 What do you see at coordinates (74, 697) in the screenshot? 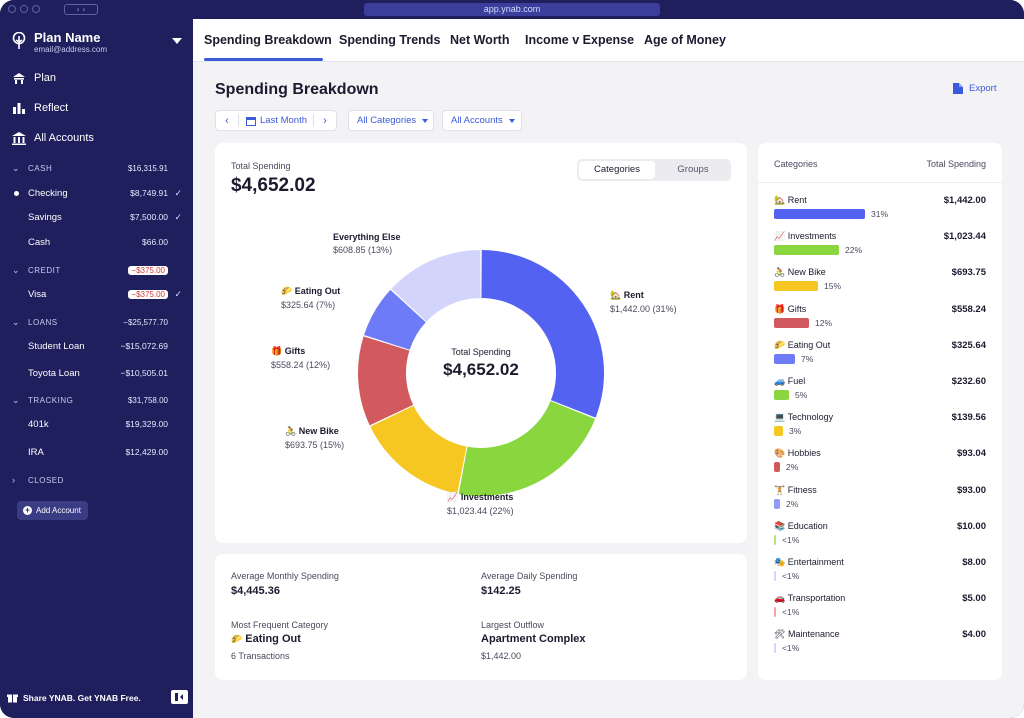
I see `share-ynab-link: Share YNAB. Get YNAB Free.` at bounding box center [74, 697].